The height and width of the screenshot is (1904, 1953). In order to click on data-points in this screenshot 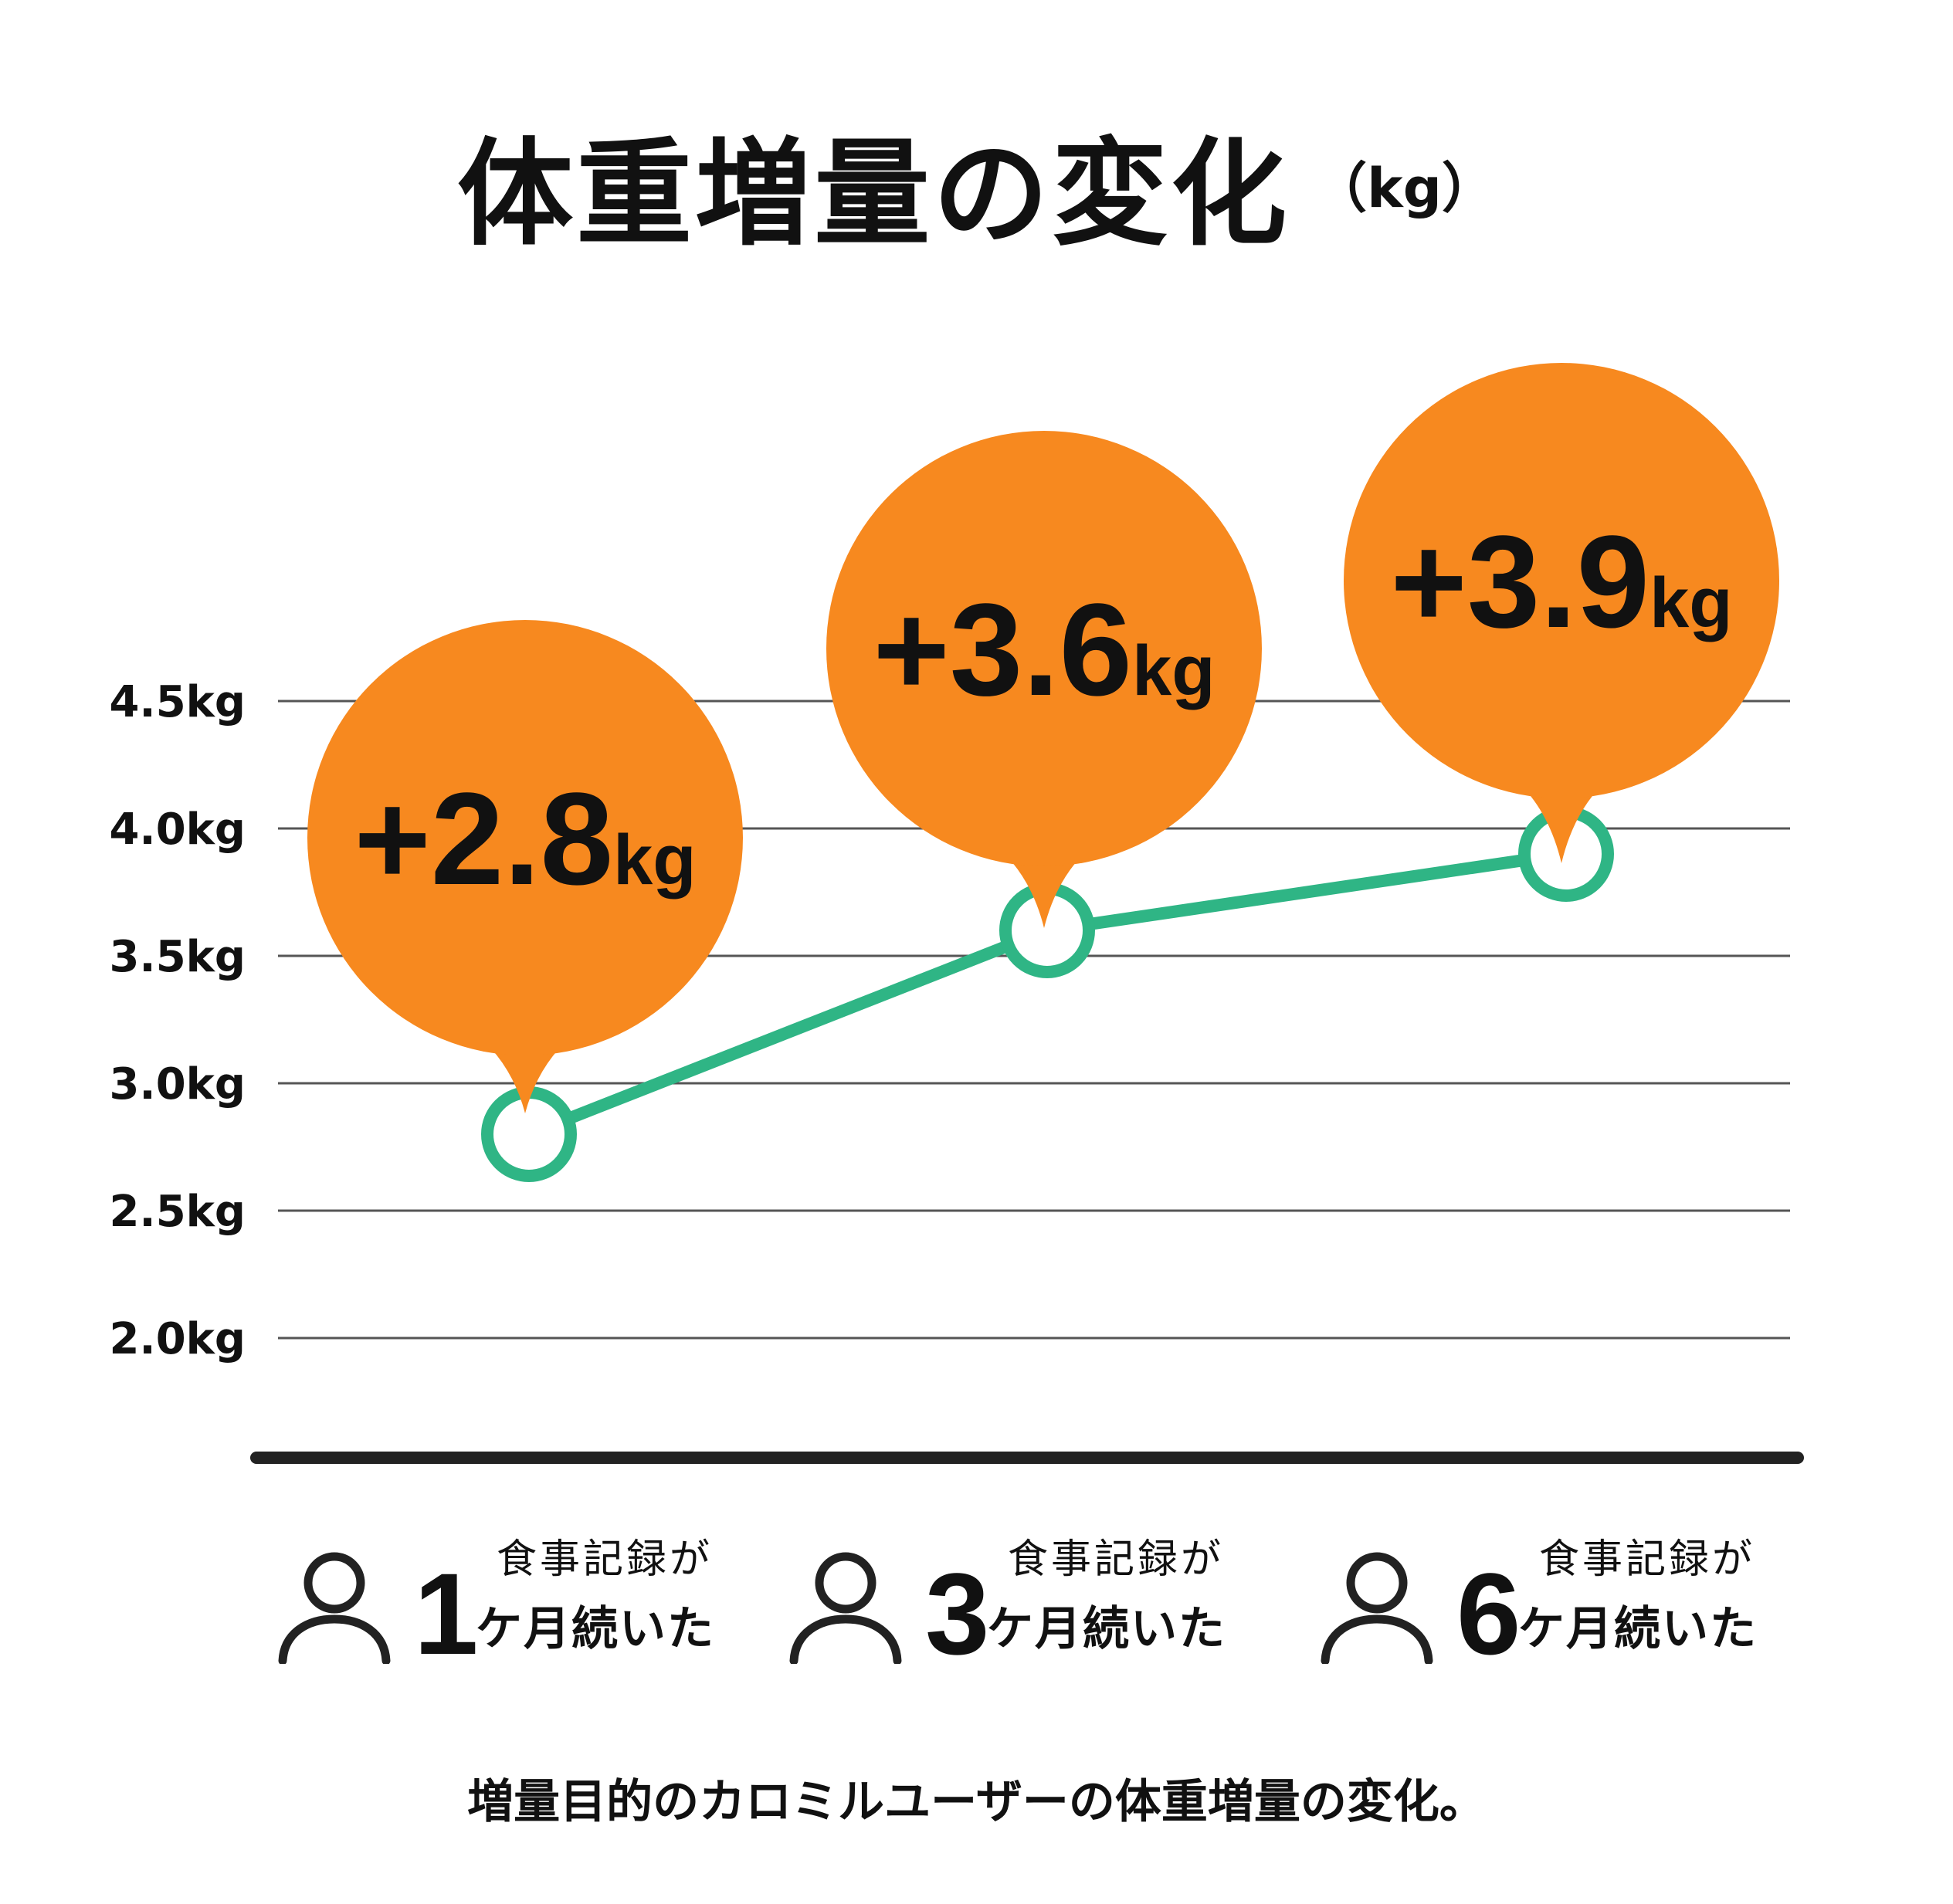, I will do `click(1047, 994)`.